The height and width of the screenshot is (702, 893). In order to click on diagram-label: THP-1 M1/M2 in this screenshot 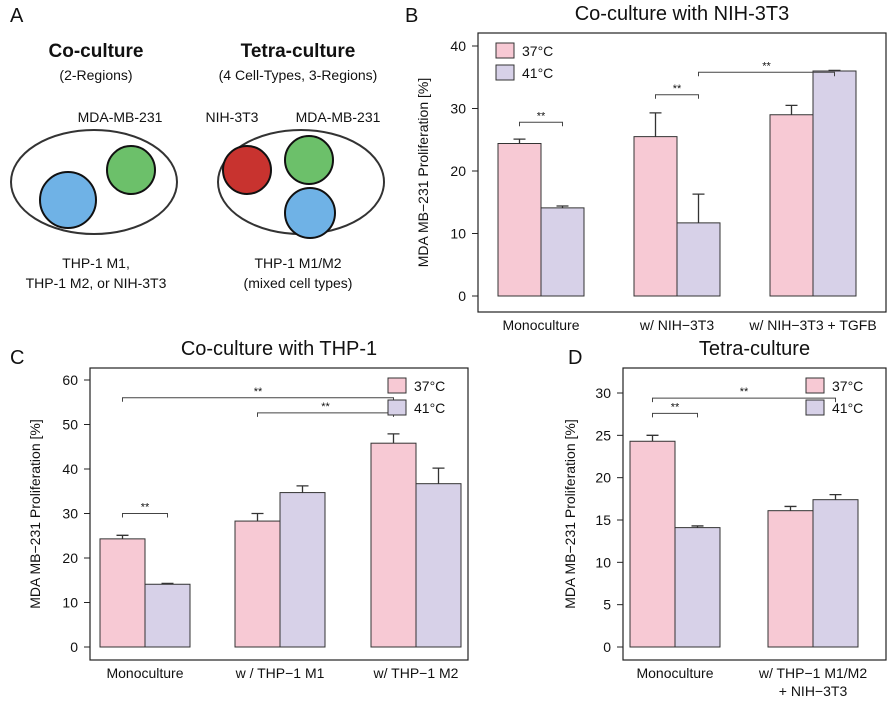, I will do `click(297, 263)`.